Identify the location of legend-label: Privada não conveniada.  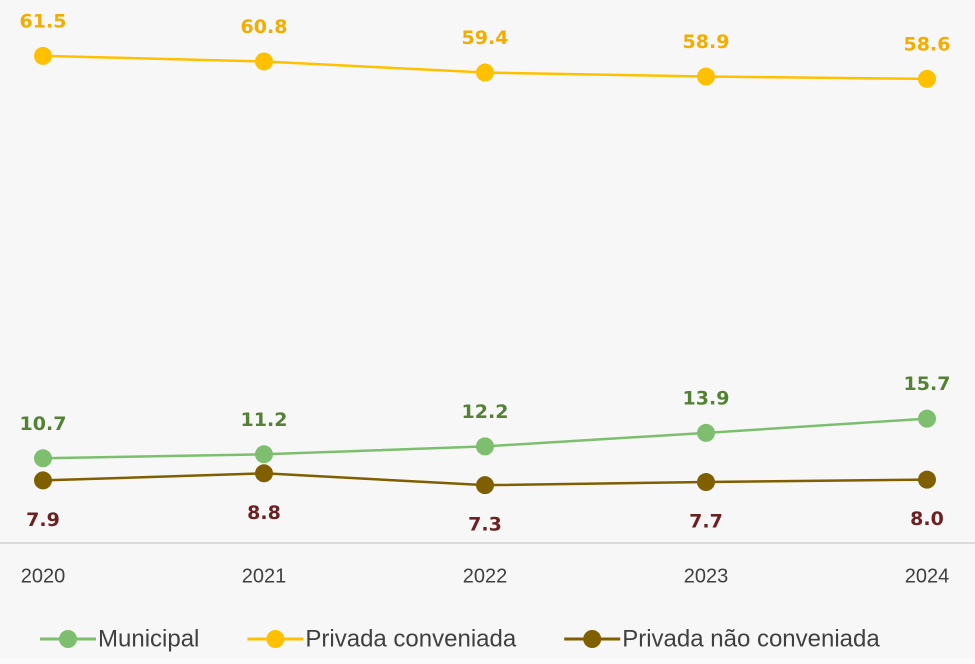
(751, 638).